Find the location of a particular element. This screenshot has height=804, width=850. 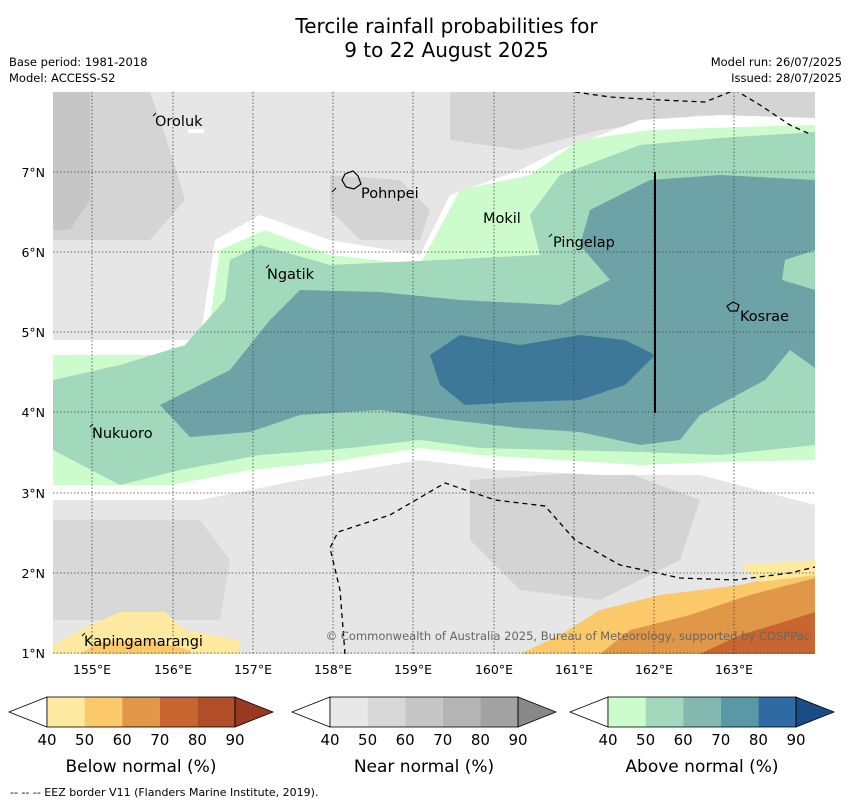

lon-tick-label: 155°E is located at coordinates (92, 669).